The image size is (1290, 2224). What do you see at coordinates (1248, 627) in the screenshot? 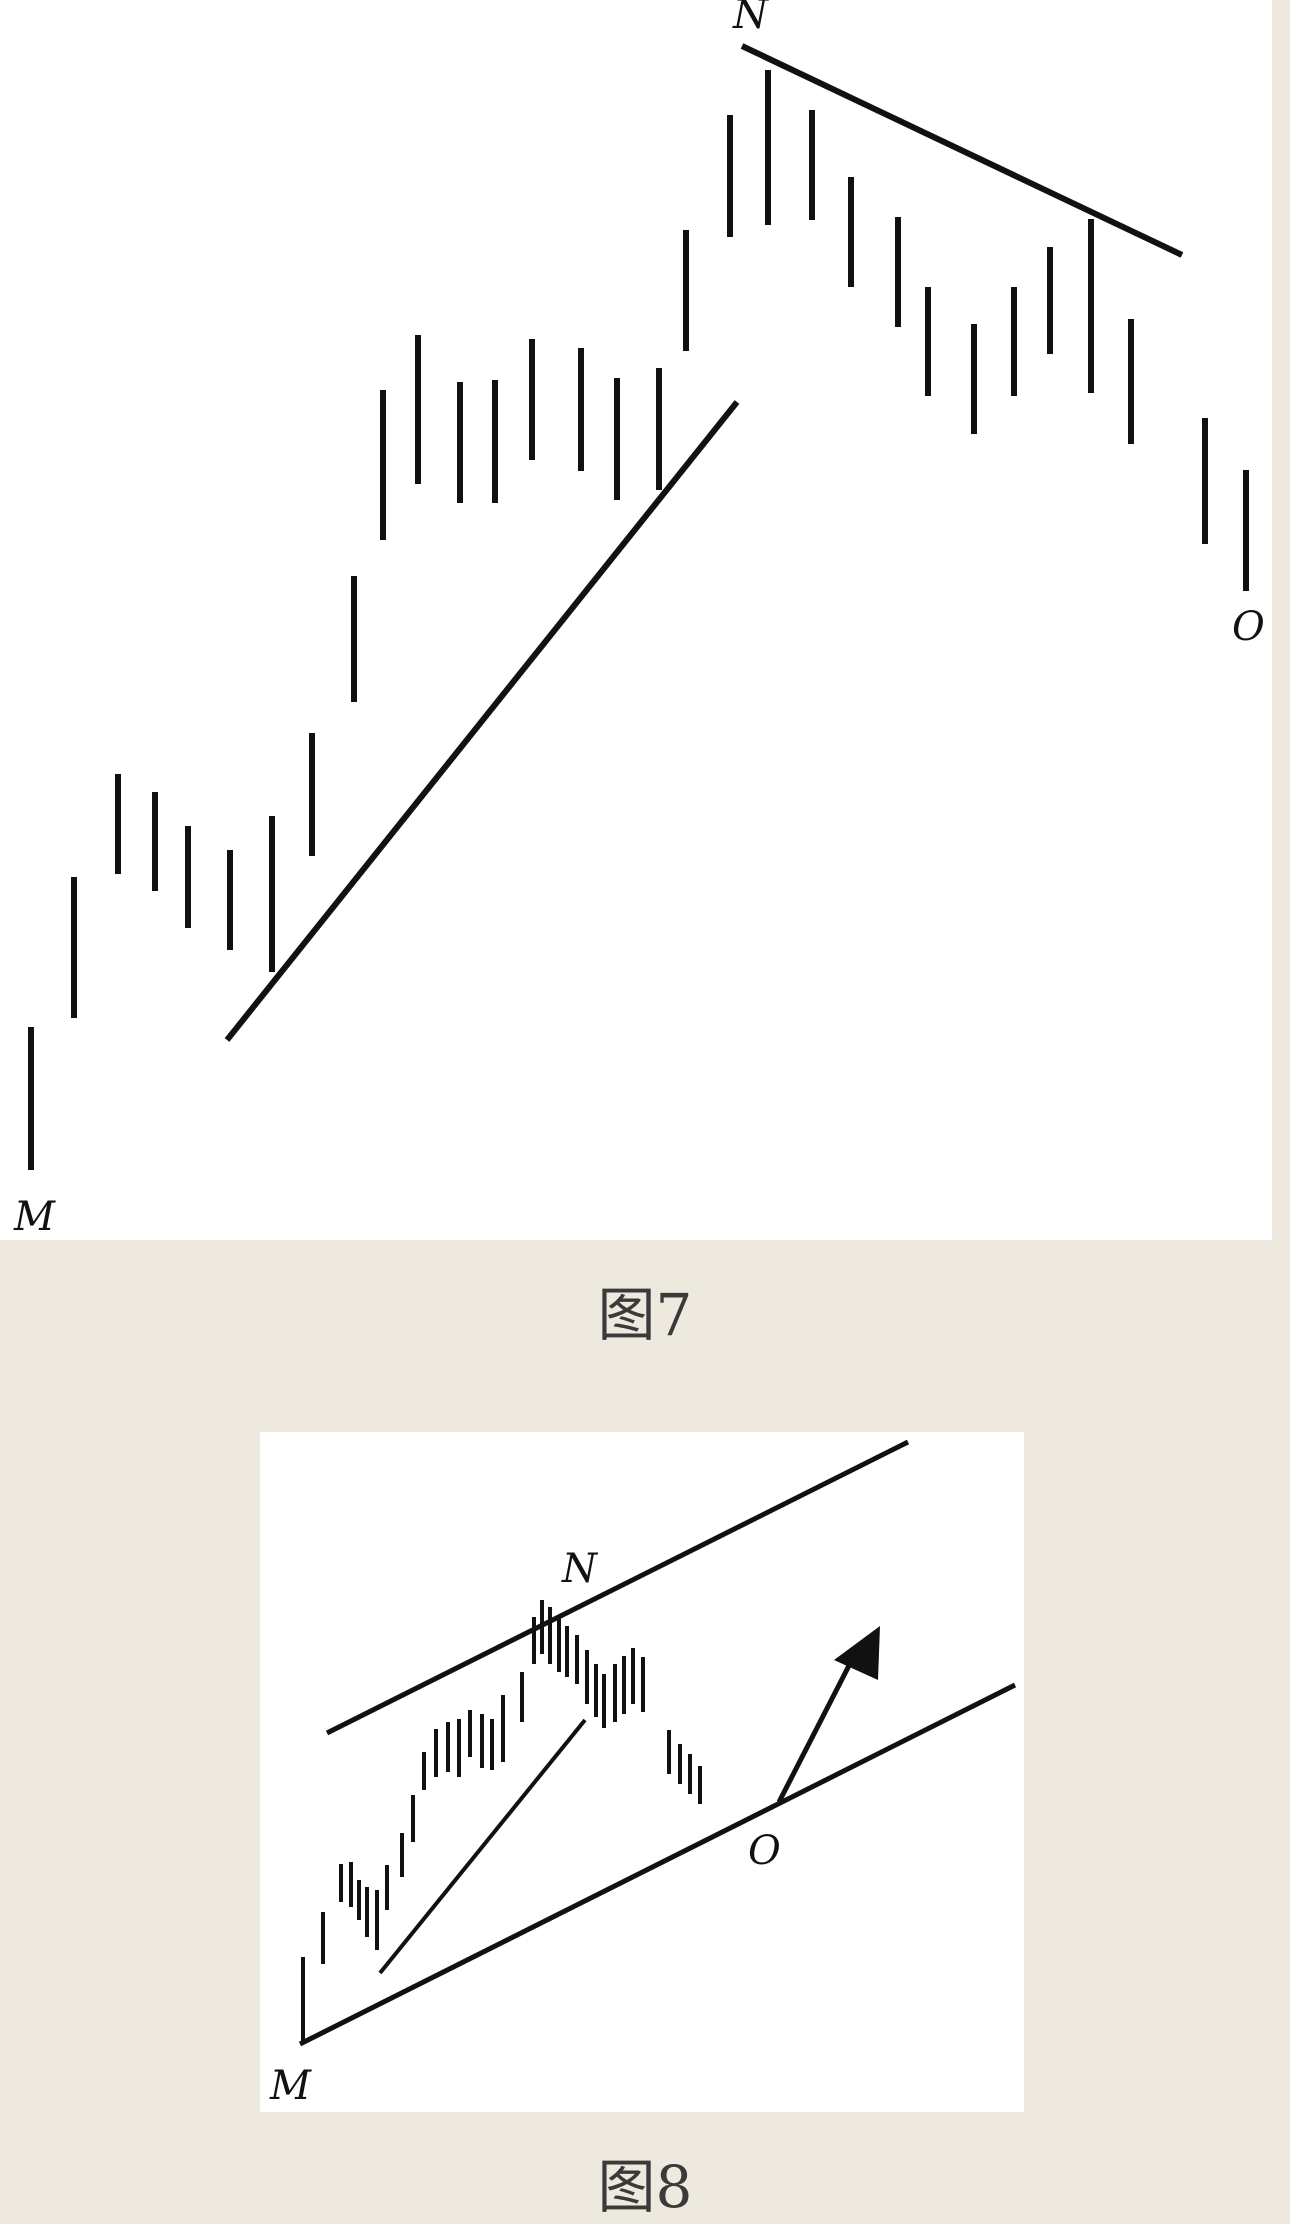
I see `figure-7-label-o: O` at bounding box center [1248, 627].